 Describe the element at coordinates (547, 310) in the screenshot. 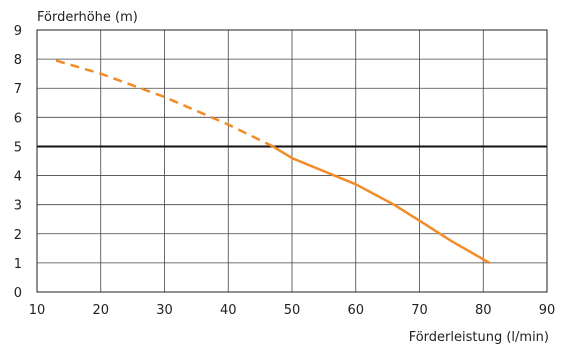

I see `x-tick-label-90: 90` at that location.